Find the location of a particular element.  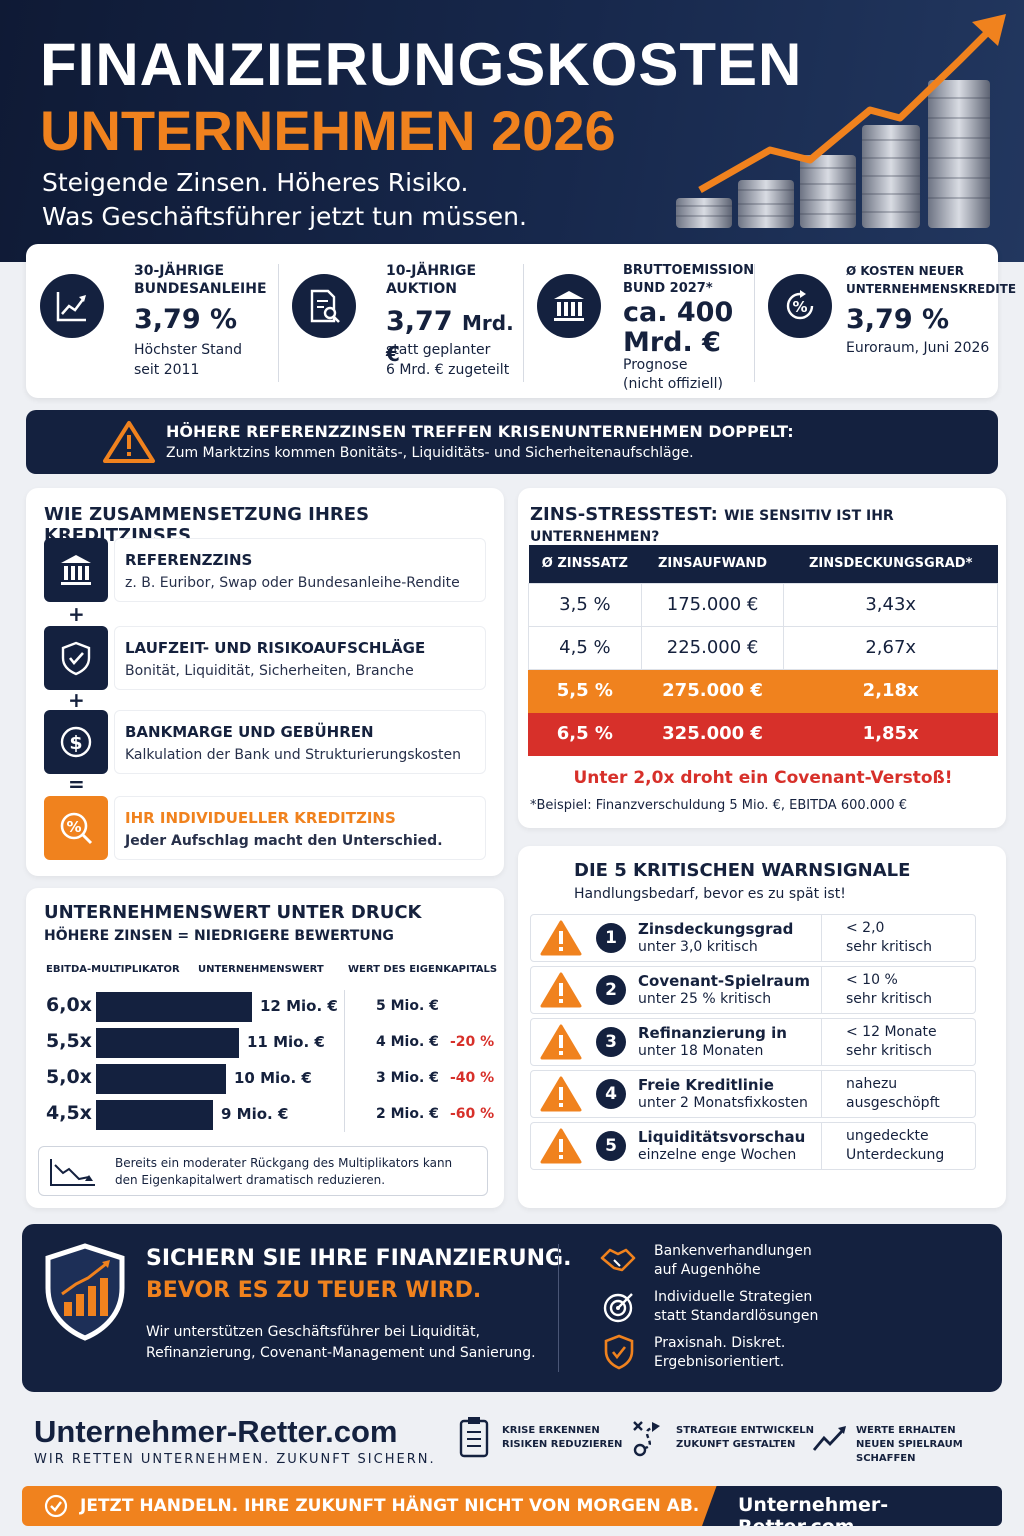

clipboard-icon is located at coordinates (474, 1437).